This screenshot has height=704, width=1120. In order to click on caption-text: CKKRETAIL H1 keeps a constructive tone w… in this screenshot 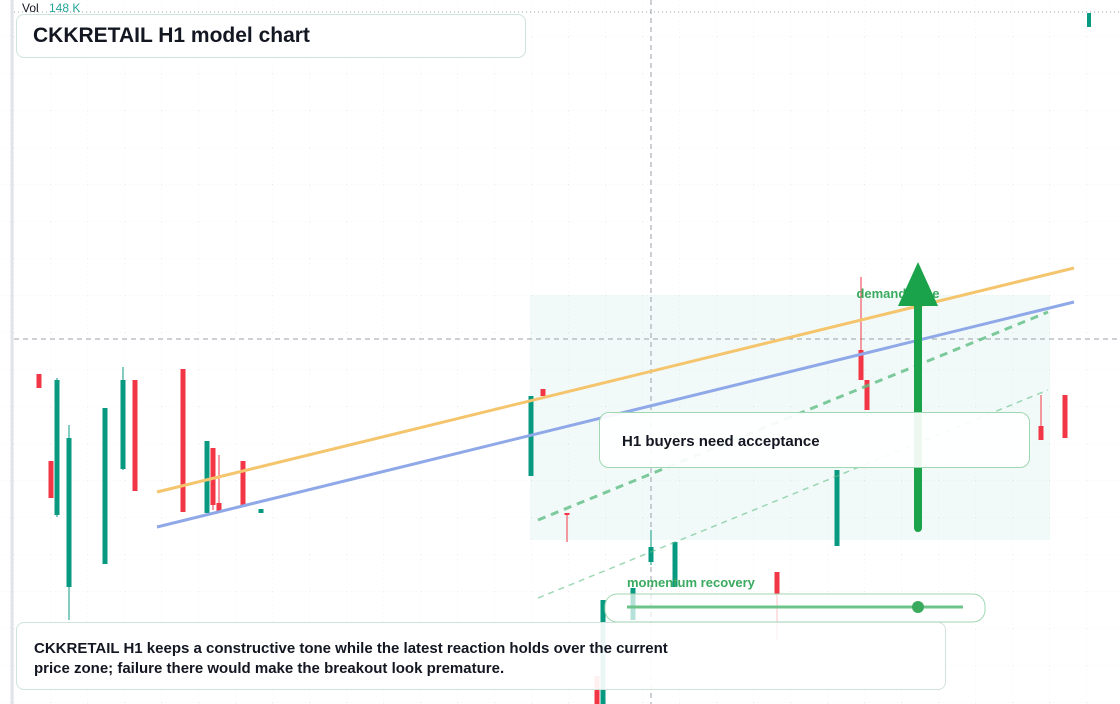, I will do `click(351, 658)`.